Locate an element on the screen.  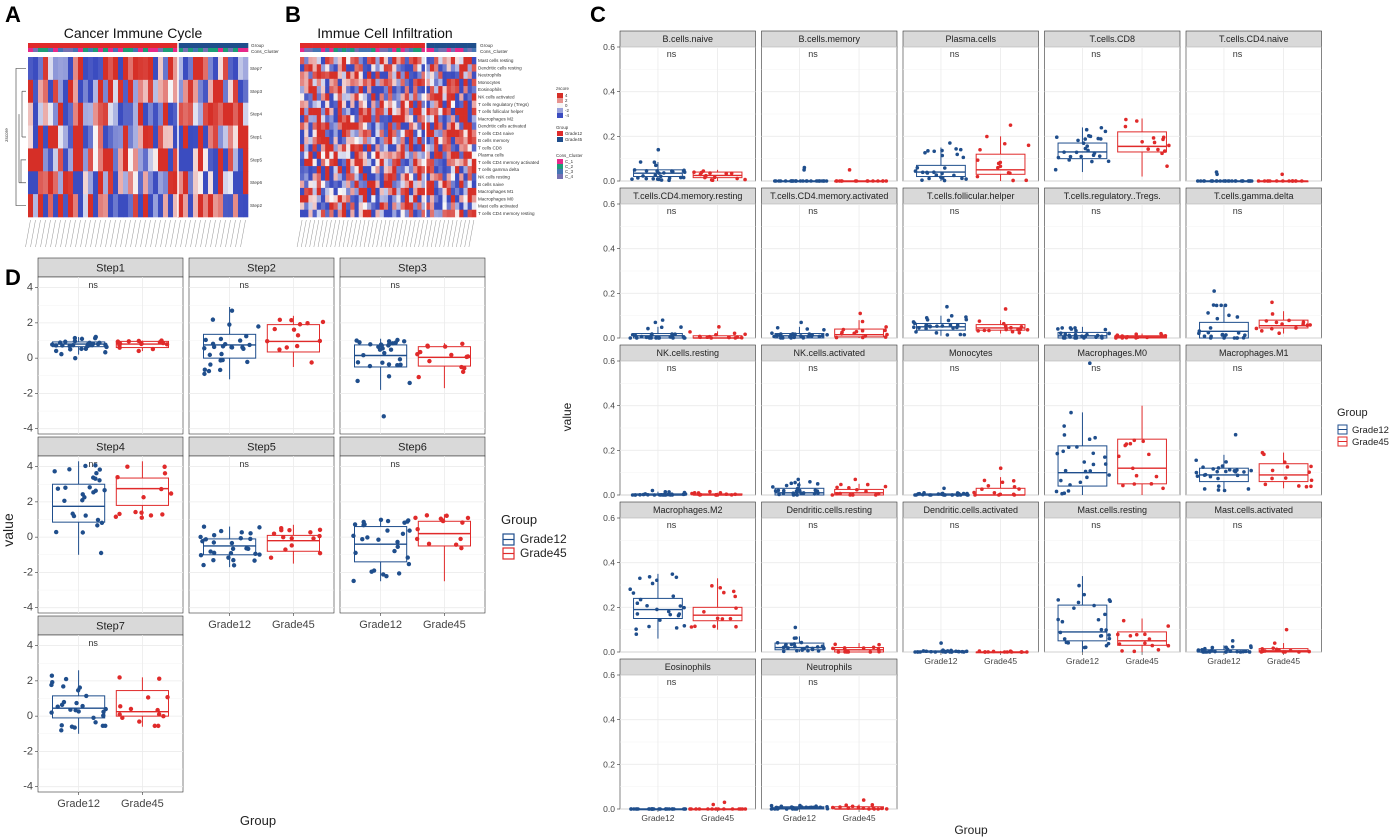
y-tick-label: 0 is located at coordinates (30, 716).